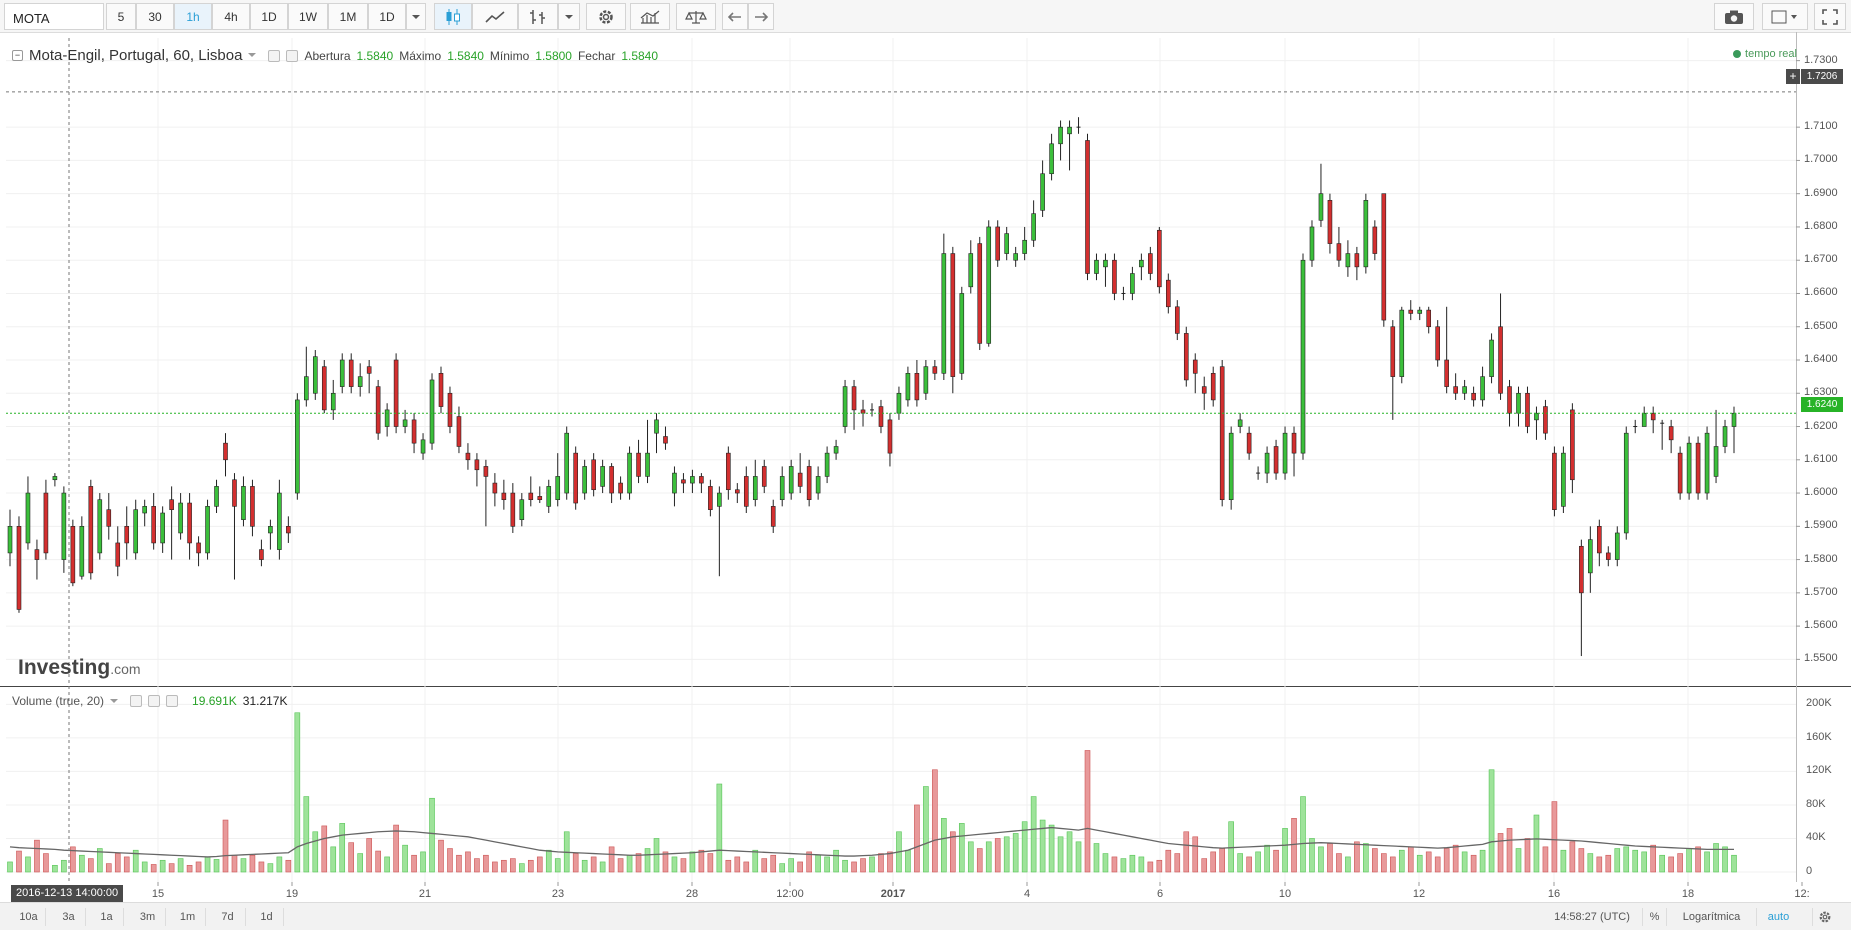 This screenshot has width=1851, height=930. What do you see at coordinates (228, 917) in the screenshot?
I see `range-7d-button: 7d` at bounding box center [228, 917].